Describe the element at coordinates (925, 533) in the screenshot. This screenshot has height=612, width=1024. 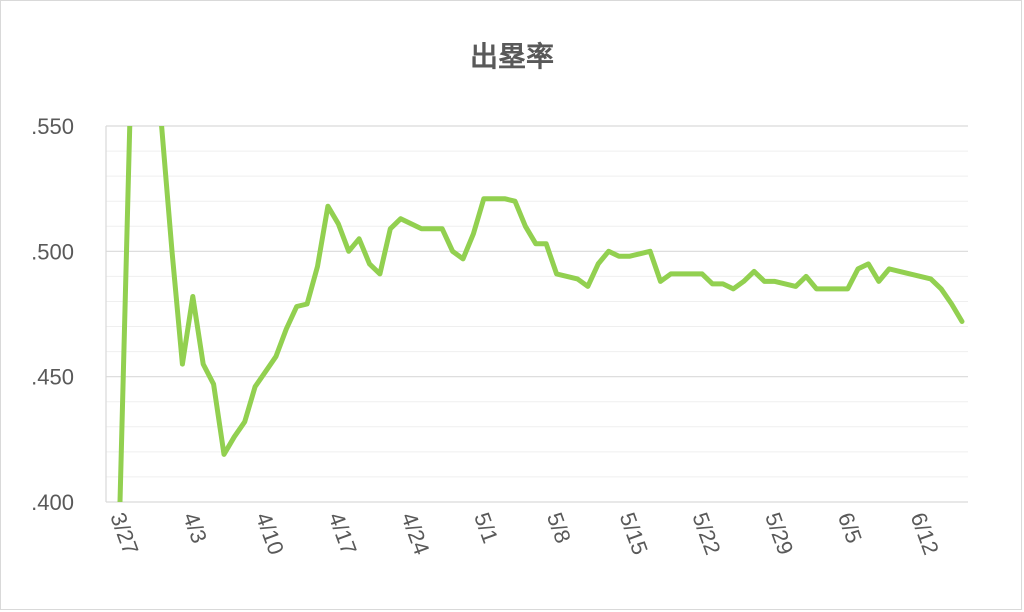
I see `x-tick-label: 6/12` at that location.